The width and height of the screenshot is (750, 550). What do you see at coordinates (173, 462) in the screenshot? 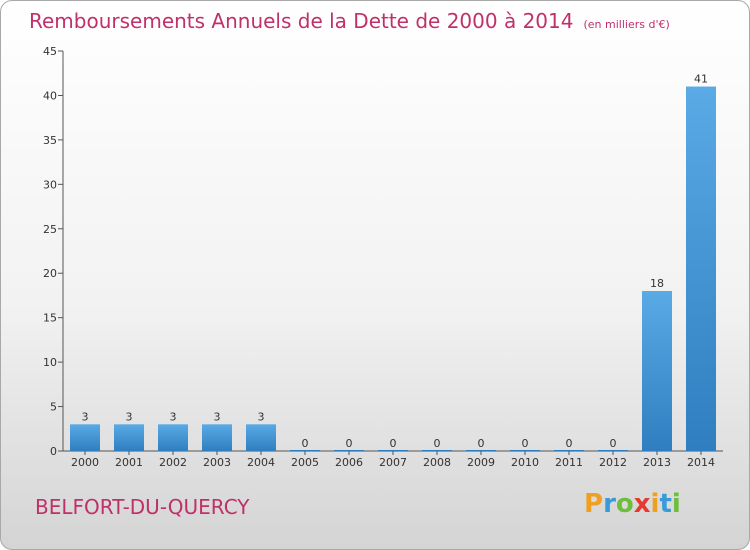
I see `x-tick-label: 2002` at bounding box center [173, 462].